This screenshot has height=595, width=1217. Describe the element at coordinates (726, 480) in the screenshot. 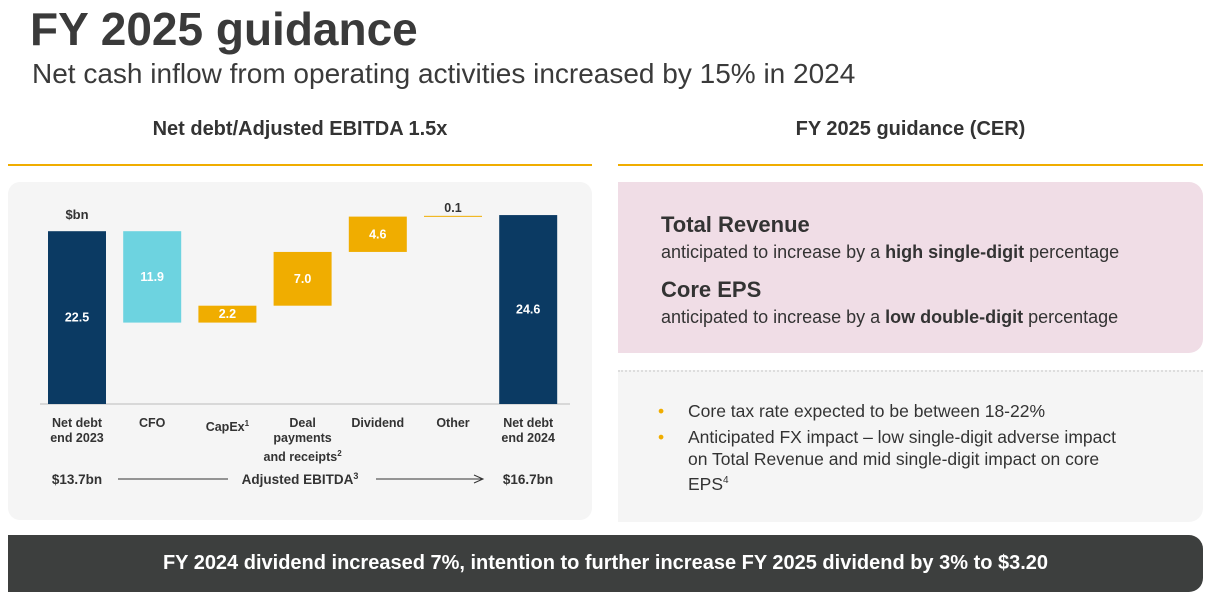

I see `footnote-mark: 4` at that location.